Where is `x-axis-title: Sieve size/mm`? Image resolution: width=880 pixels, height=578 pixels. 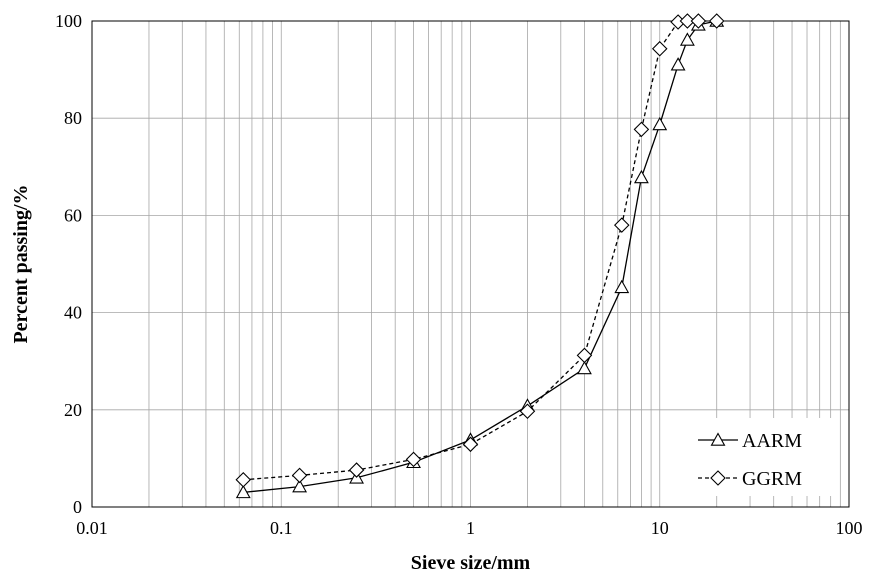
x-axis-title: Sieve size/mm is located at coordinates (471, 563).